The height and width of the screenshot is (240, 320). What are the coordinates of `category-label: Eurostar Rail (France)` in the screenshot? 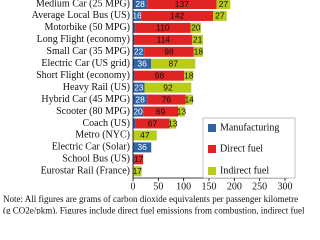 It's located at (85, 171).